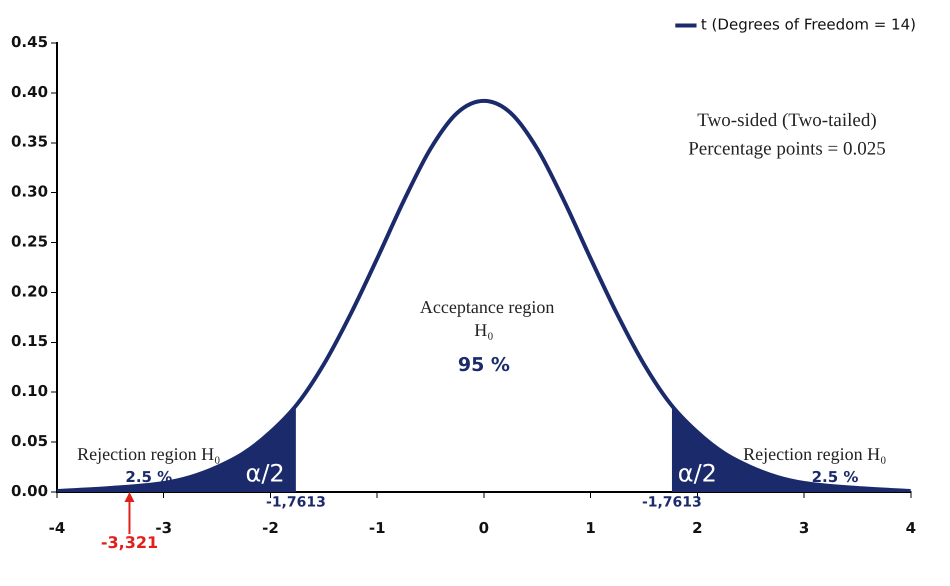 The width and height of the screenshot is (950, 586). What do you see at coordinates (697, 527) in the screenshot?
I see `x-tick-label: 2` at bounding box center [697, 527].